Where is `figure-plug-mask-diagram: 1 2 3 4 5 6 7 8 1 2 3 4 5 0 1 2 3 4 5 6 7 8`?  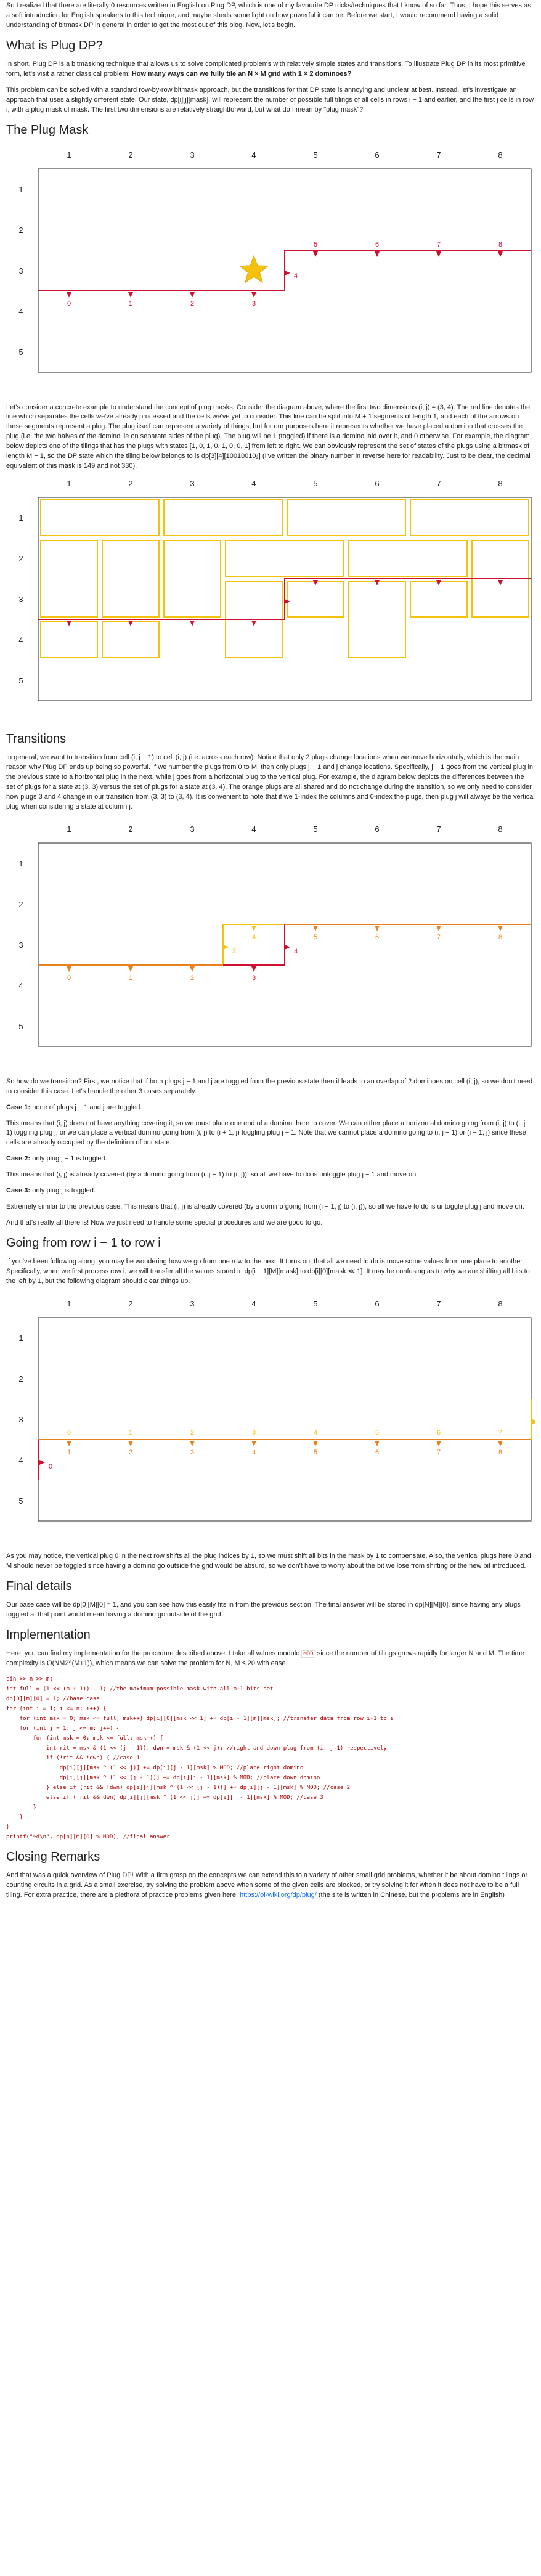 figure-plug-mask-diagram: 1 2 3 4 5 6 7 8 1 2 3 4 5 0 1 2 3 4 5 6 7 8 is located at coordinates (270, 270).